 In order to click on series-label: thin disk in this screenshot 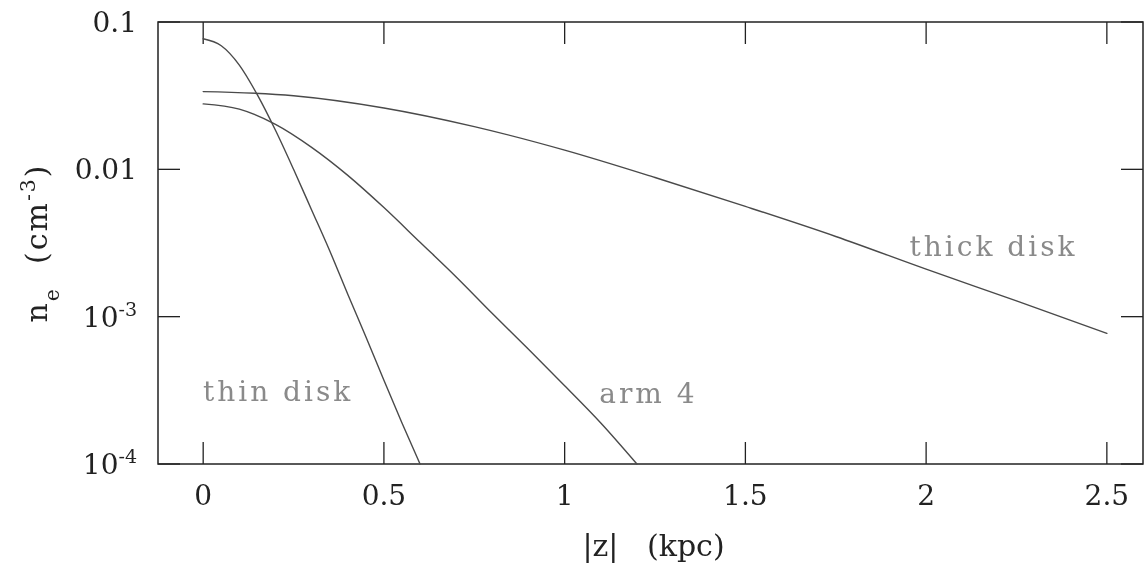, I will do `click(278, 391)`.